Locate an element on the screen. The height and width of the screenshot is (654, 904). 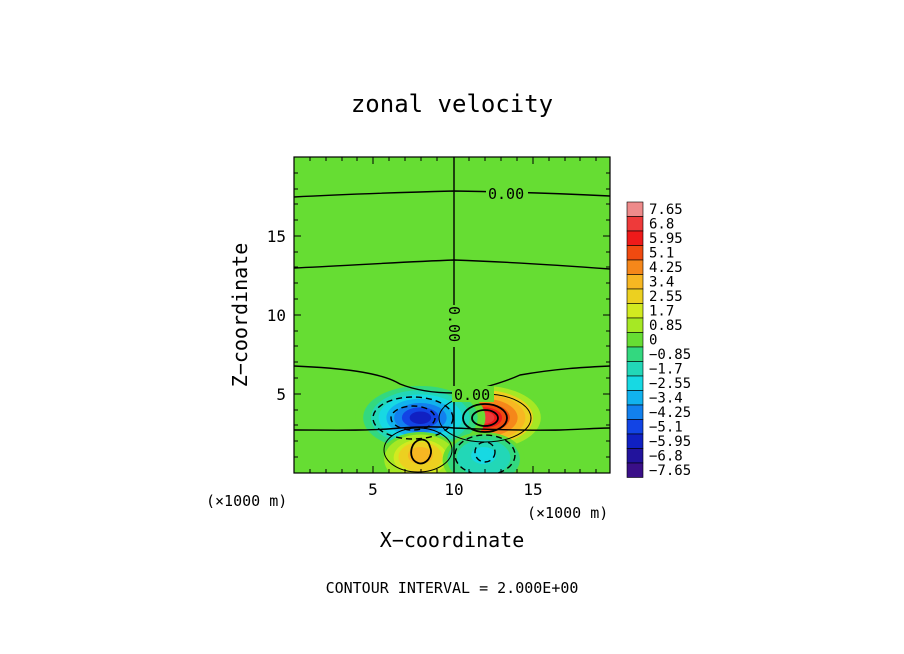
colorbar-label: −3.4 is located at coordinates (666, 399).